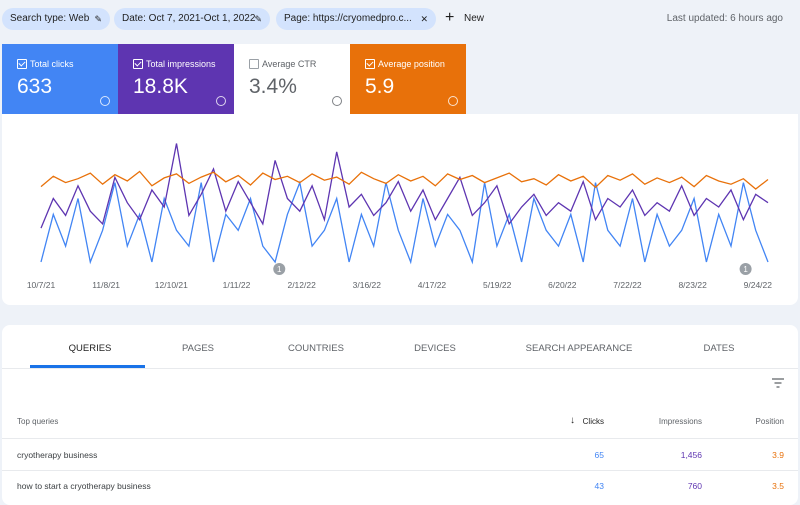  What do you see at coordinates (599, 455) in the screenshot?
I see `metric-cell: 65` at bounding box center [599, 455].